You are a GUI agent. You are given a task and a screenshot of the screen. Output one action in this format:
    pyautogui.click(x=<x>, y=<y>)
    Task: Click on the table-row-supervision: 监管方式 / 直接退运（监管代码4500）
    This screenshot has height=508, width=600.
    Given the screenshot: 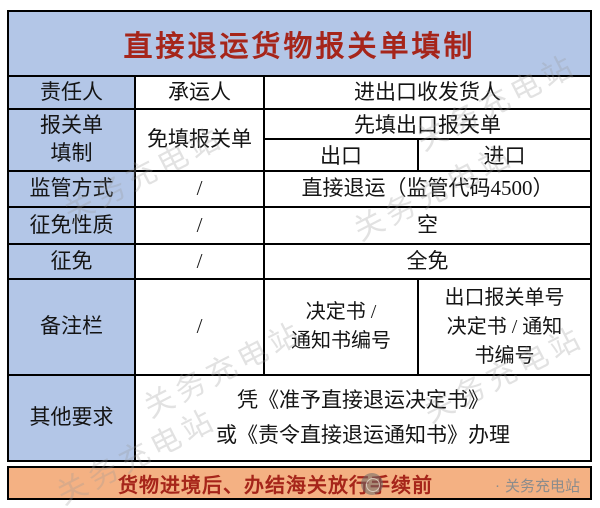 What is the action you would take?
    pyautogui.click(x=299, y=190)
    